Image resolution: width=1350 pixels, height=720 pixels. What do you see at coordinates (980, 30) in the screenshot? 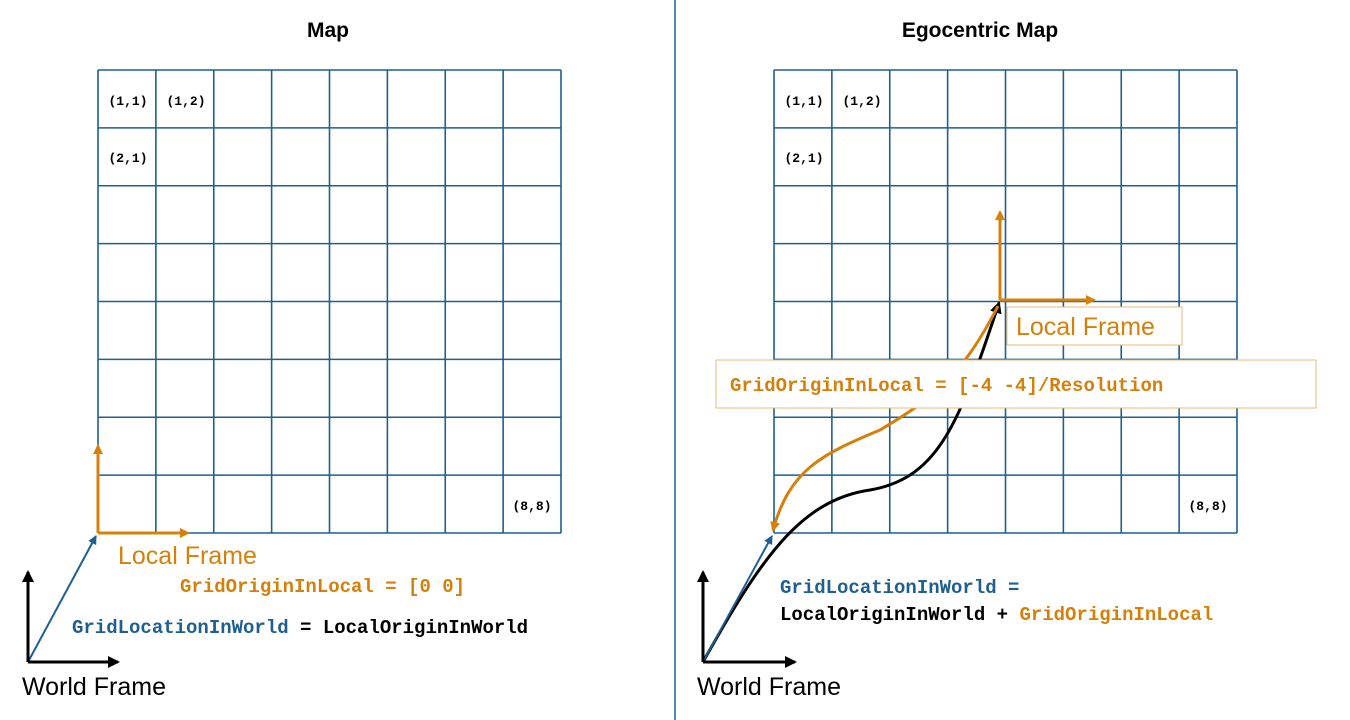
I see `panel-title: Egocentric Map` at bounding box center [980, 30].